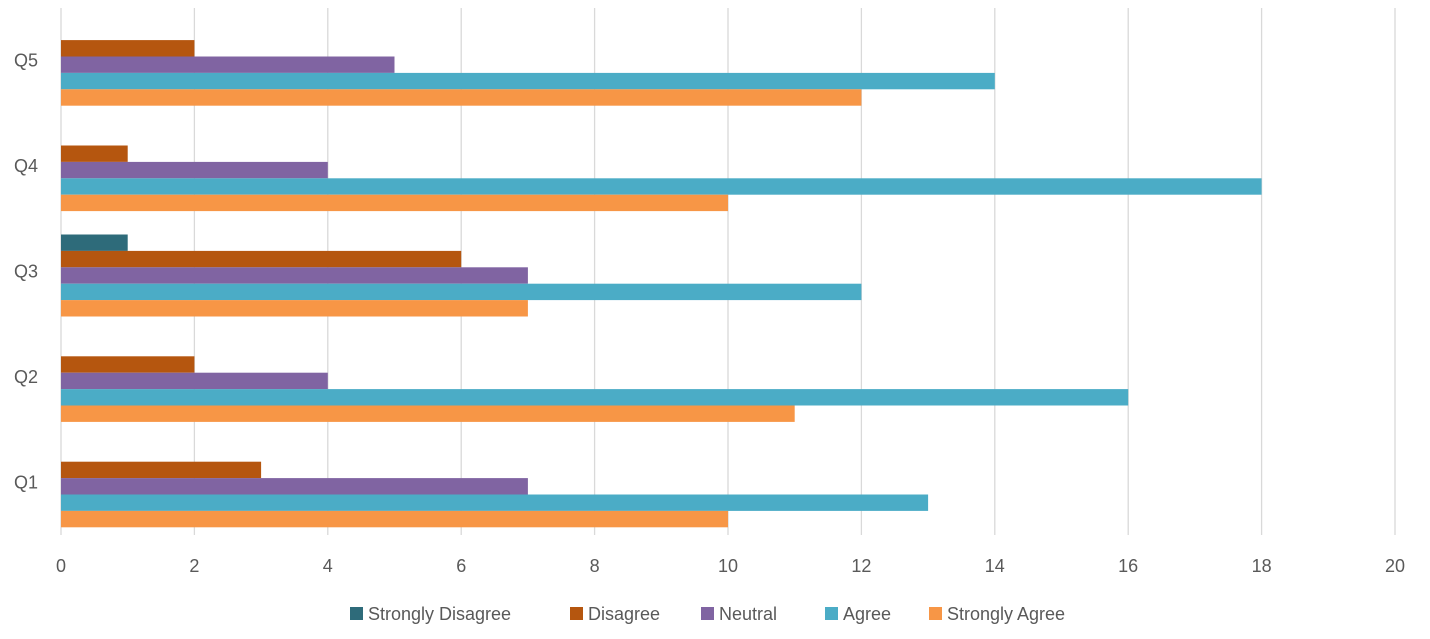 Image resolution: width=1430 pixels, height=639 pixels. What do you see at coordinates (328, 566) in the screenshot?
I see `x-tick-label: 4` at bounding box center [328, 566].